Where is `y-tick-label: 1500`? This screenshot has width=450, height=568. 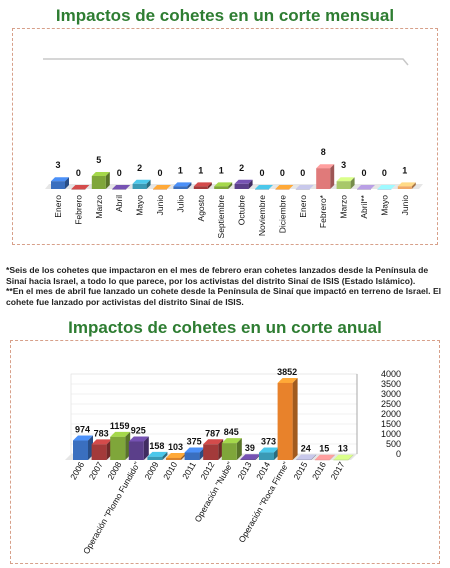 y-tick-label: 1500 is located at coordinates (391, 424).